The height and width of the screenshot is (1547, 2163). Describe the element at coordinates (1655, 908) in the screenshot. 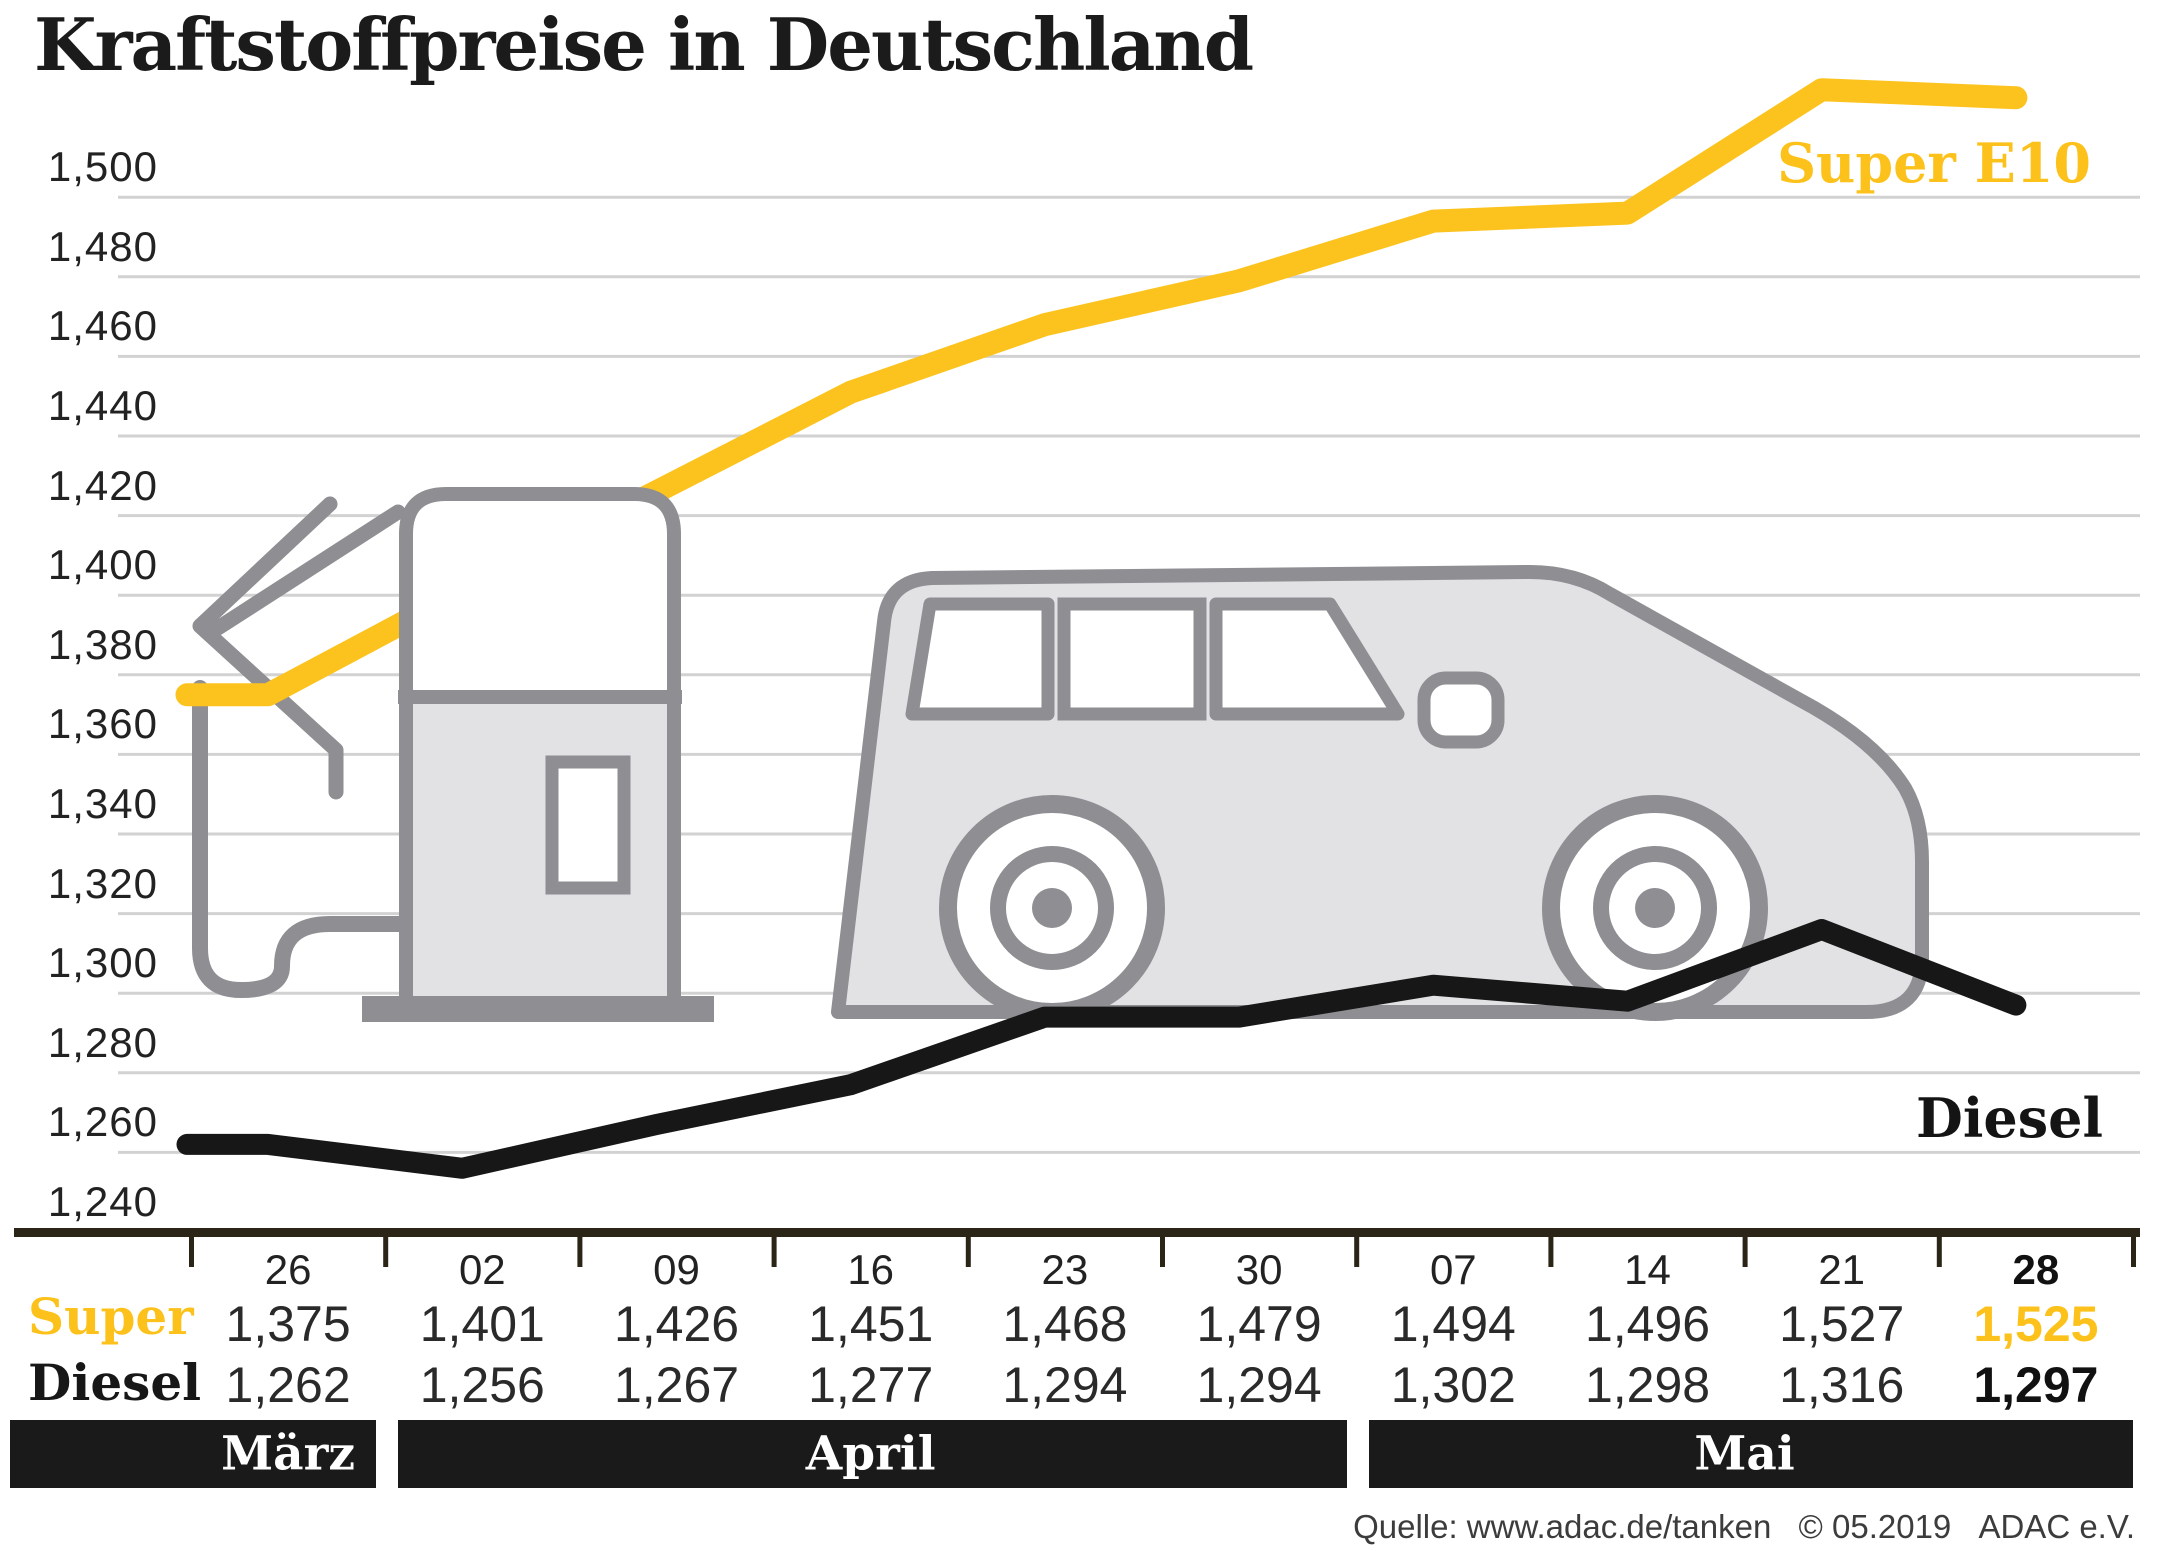

I see `car-front-wheel-icon` at that location.